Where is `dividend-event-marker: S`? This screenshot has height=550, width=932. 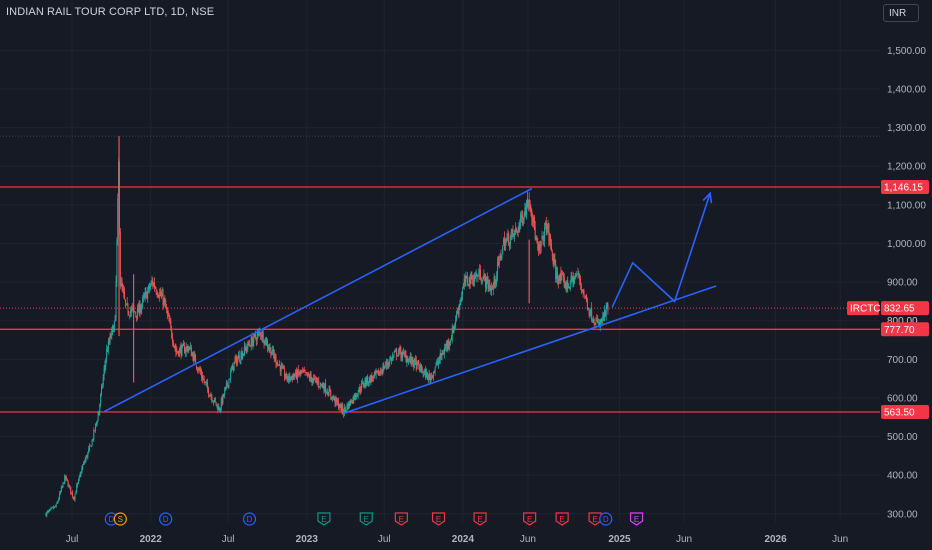 dividend-event-marker: S is located at coordinates (120, 519).